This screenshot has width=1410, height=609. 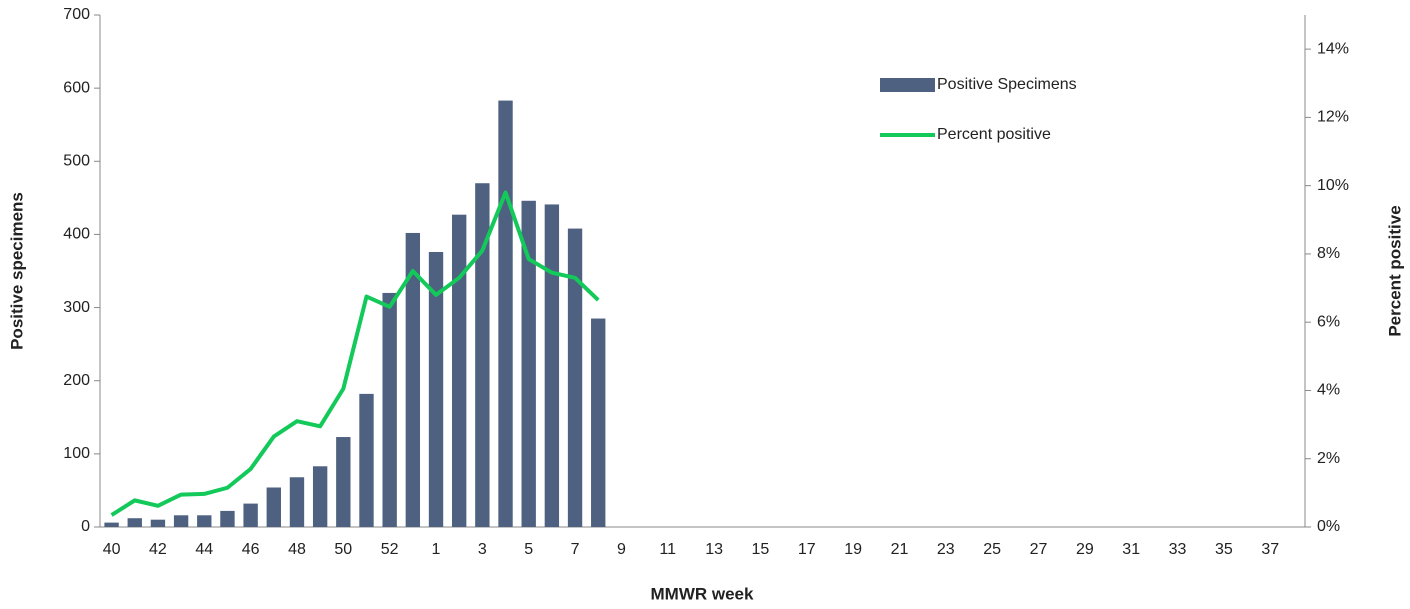 I want to click on y2-tick-label: 0%, so click(x=1328, y=526).